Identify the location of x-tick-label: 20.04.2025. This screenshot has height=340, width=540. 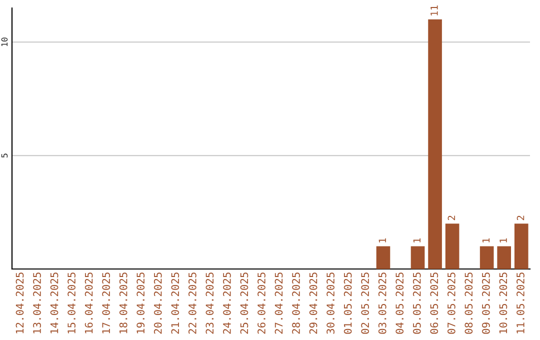
(158, 303).